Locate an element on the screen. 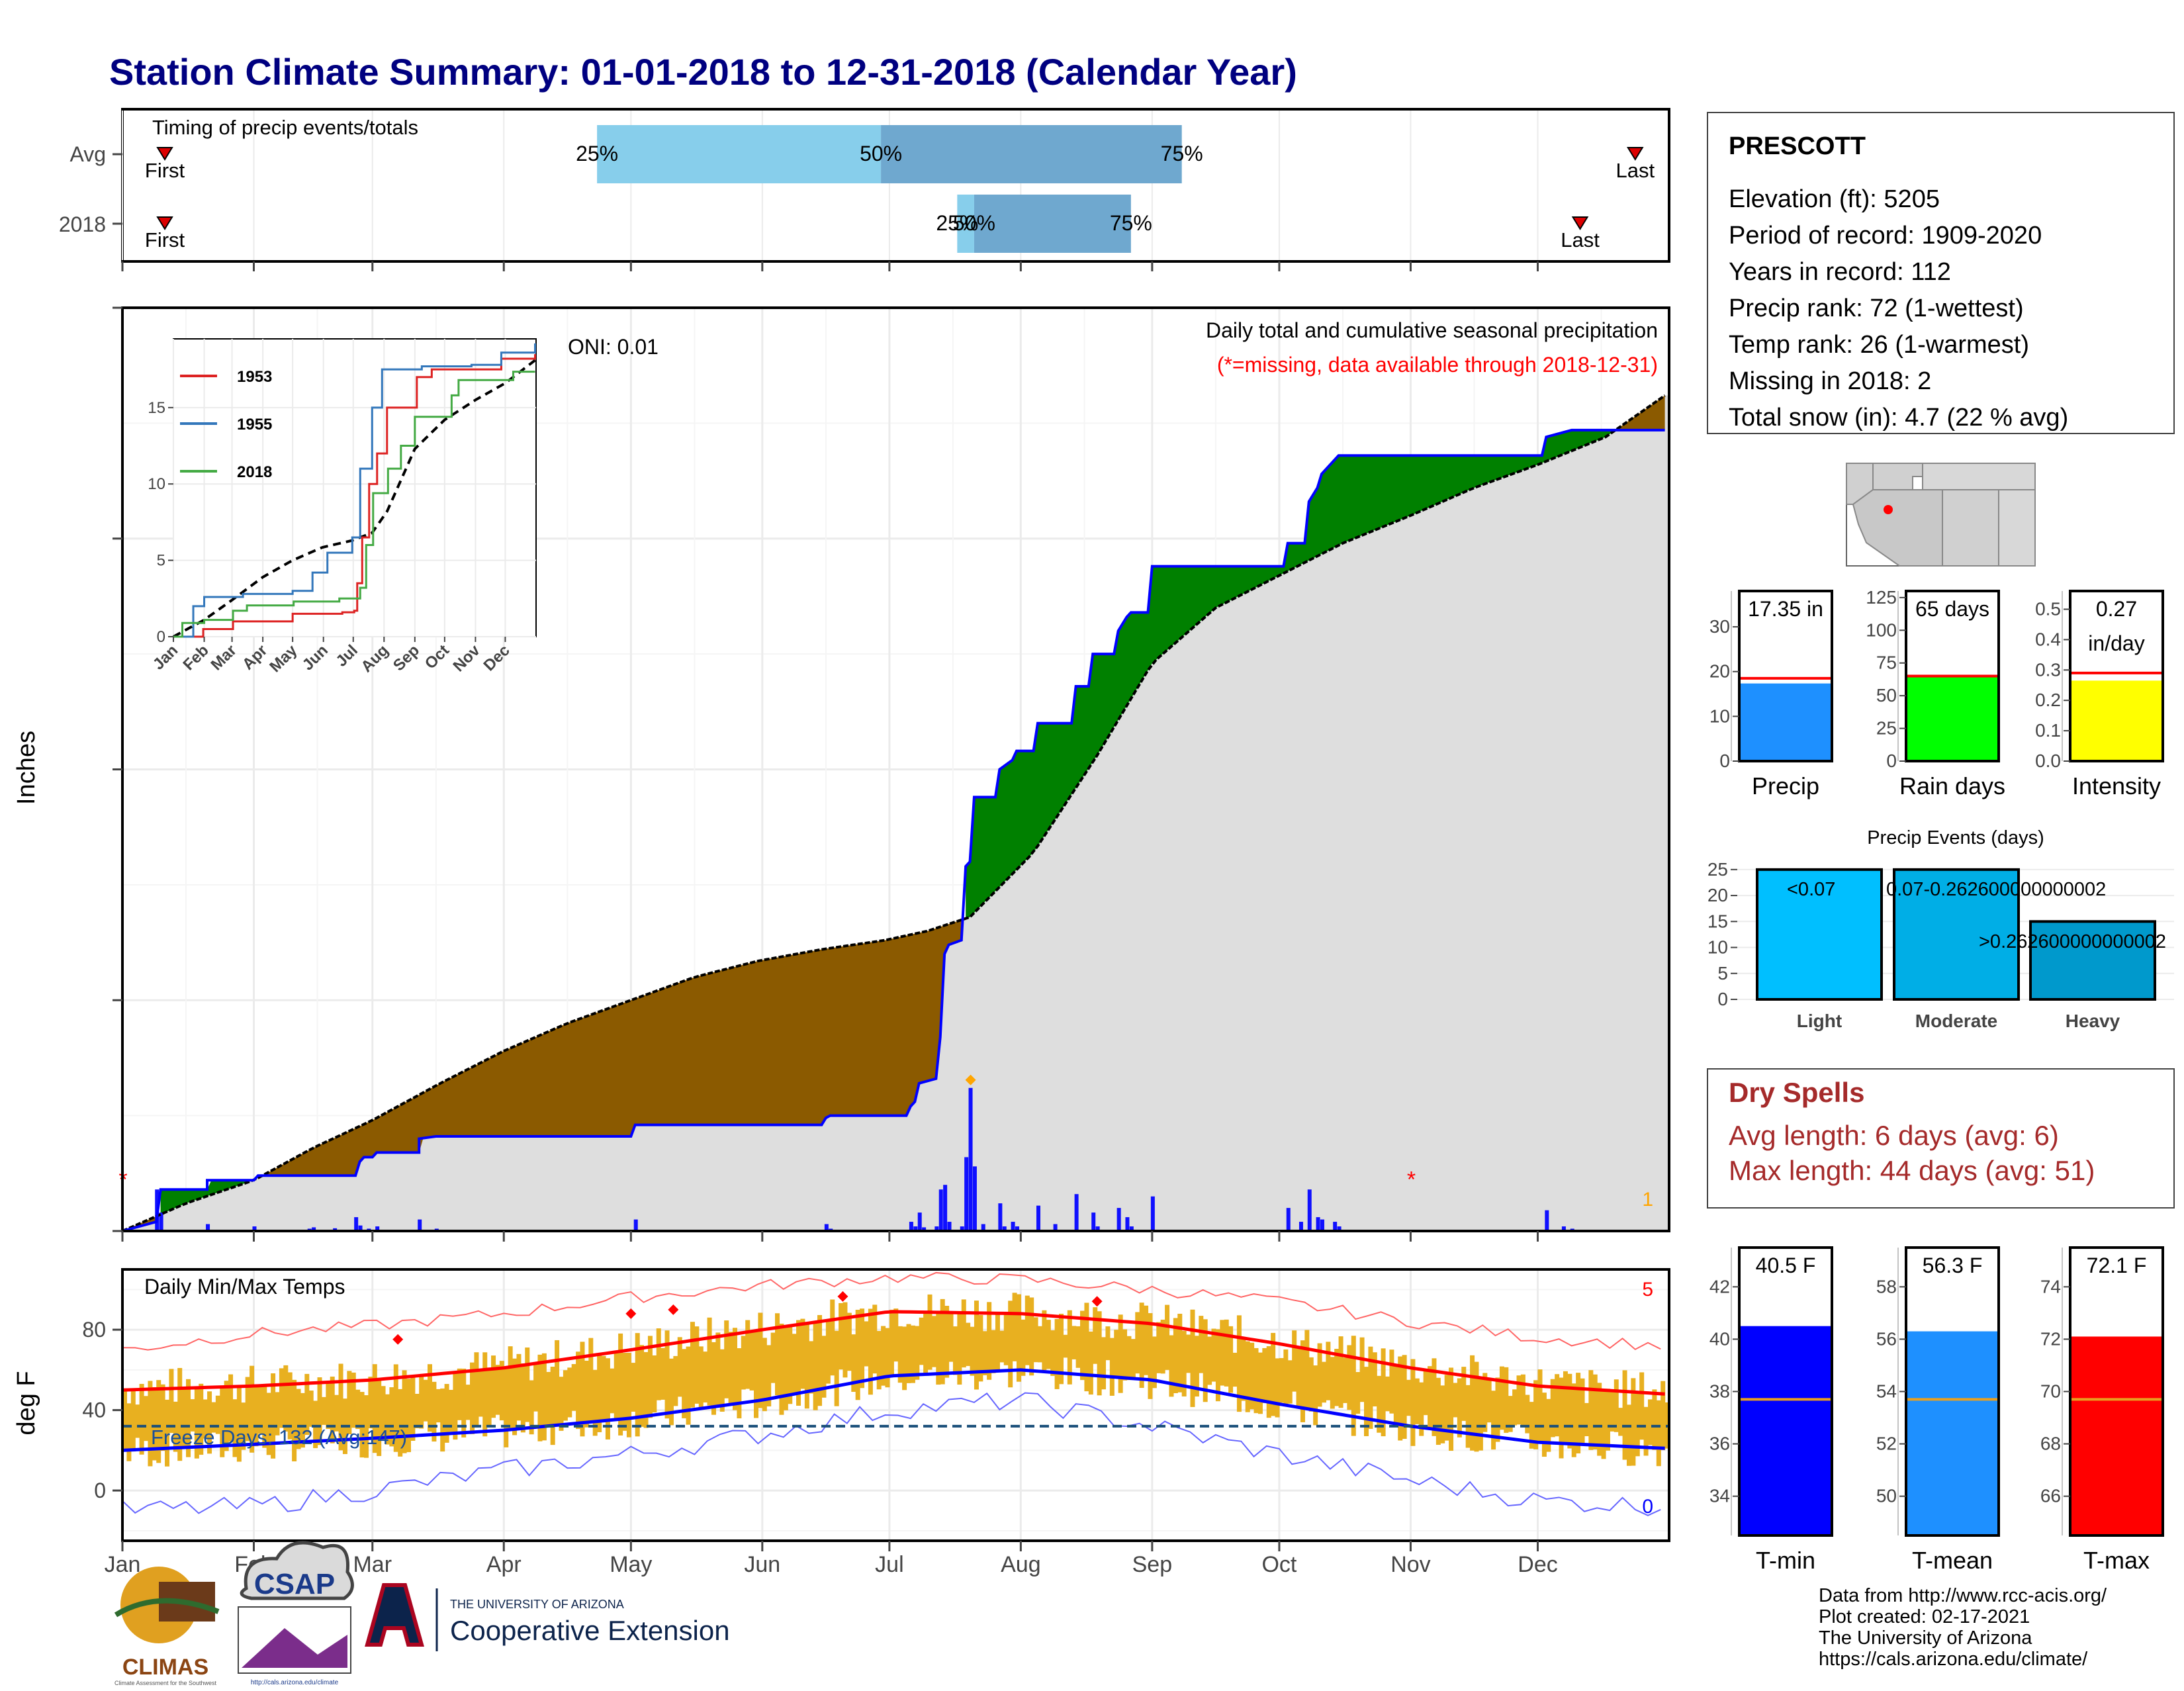 This screenshot has width=2184, height=1691. footer-line-university: The University of Arizona is located at coordinates (1925, 1638).